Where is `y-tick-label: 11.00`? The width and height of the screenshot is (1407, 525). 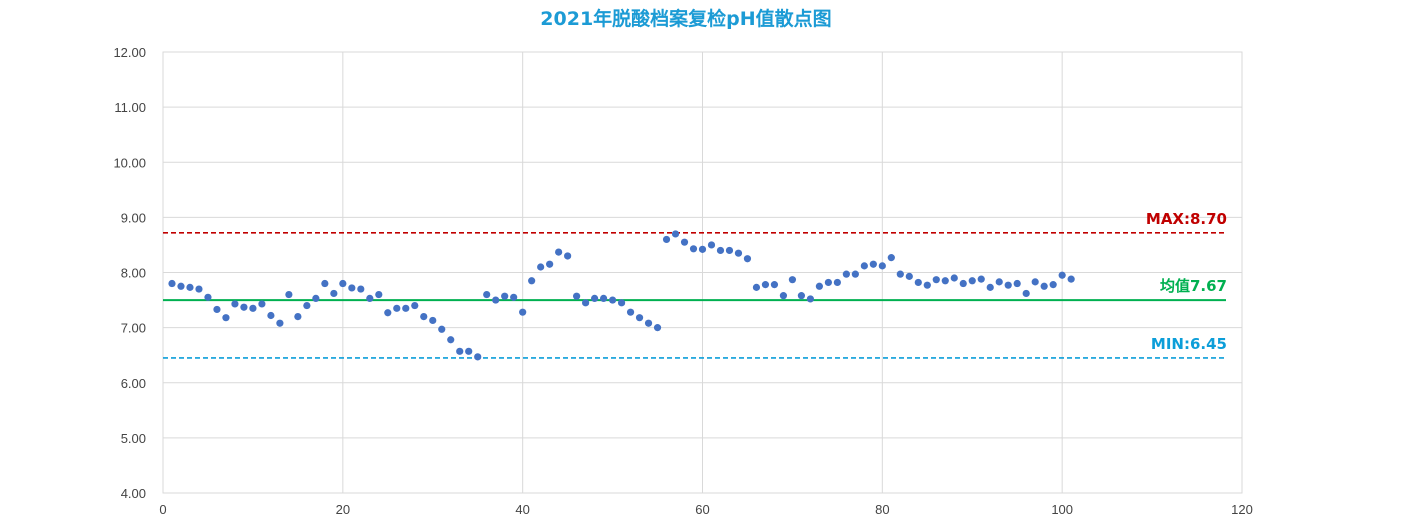 y-tick-label: 11.00 is located at coordinates (130, 107).